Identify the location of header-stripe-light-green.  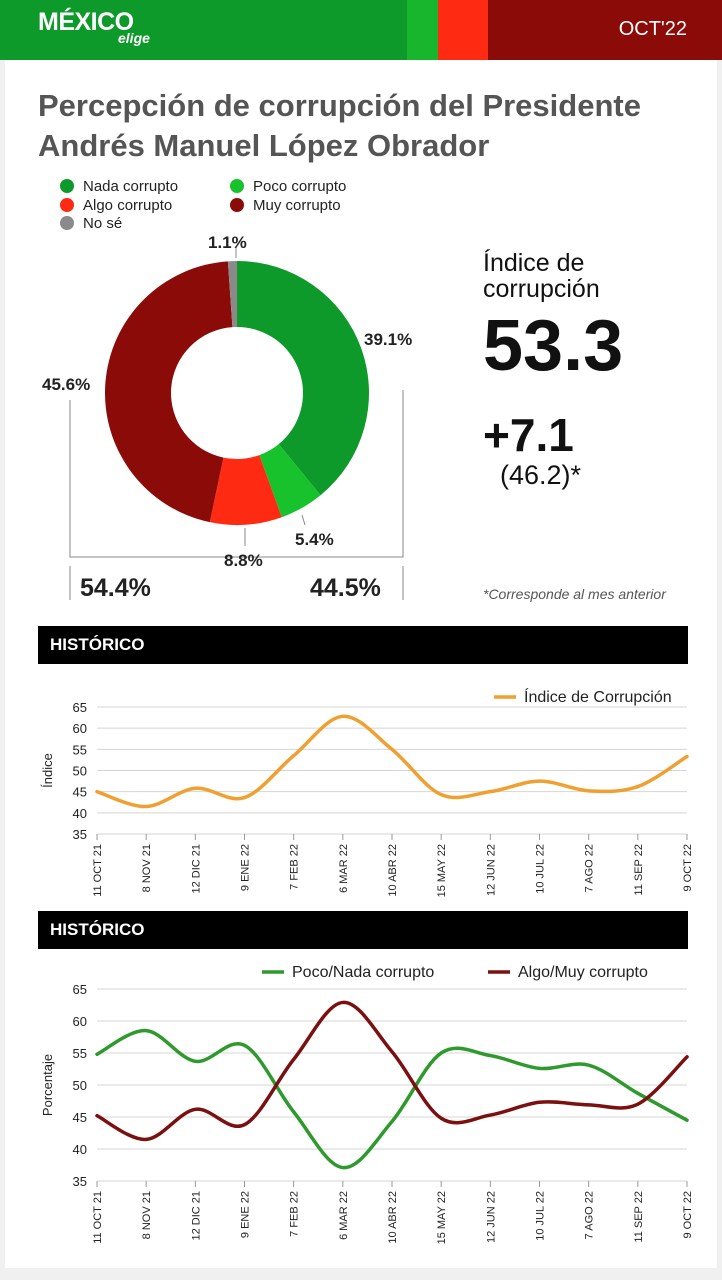
(422, 30).